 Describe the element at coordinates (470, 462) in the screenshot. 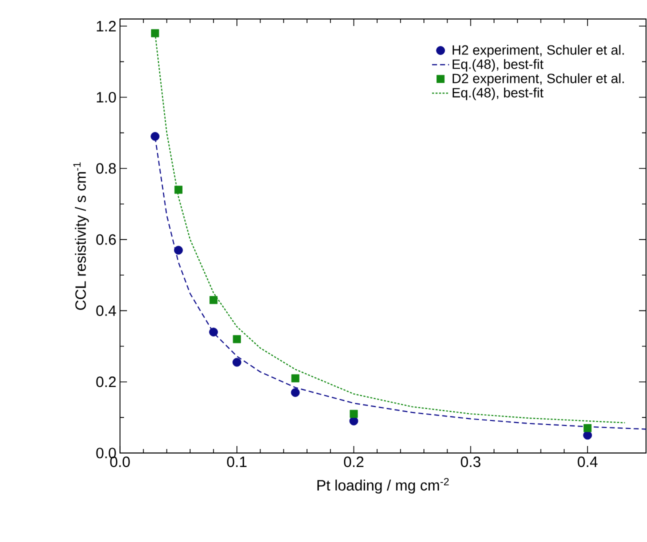

I see `x-tick-label: 0.3` at that location.